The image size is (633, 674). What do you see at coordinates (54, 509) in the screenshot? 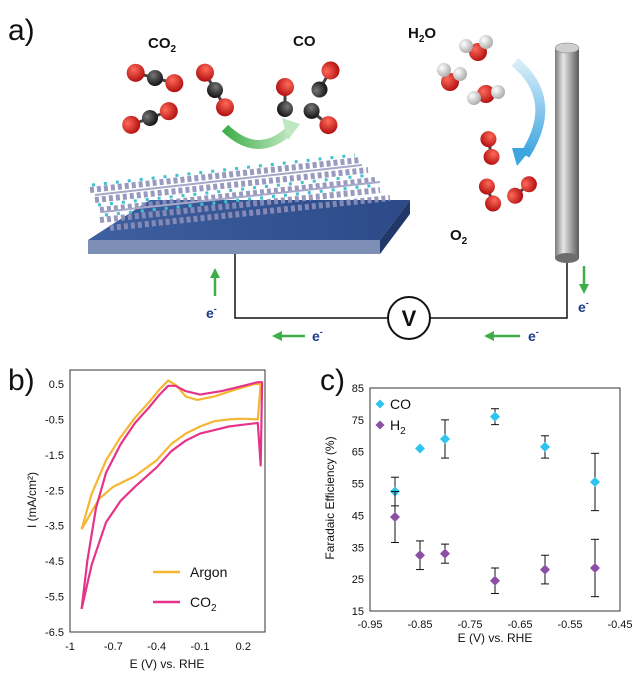
I see `y-tick-labels: 0.5 -0.5 -1.5 -2.5 -3.5 -4.5 -5.5 -6.5` at bounding box center [54, 509].